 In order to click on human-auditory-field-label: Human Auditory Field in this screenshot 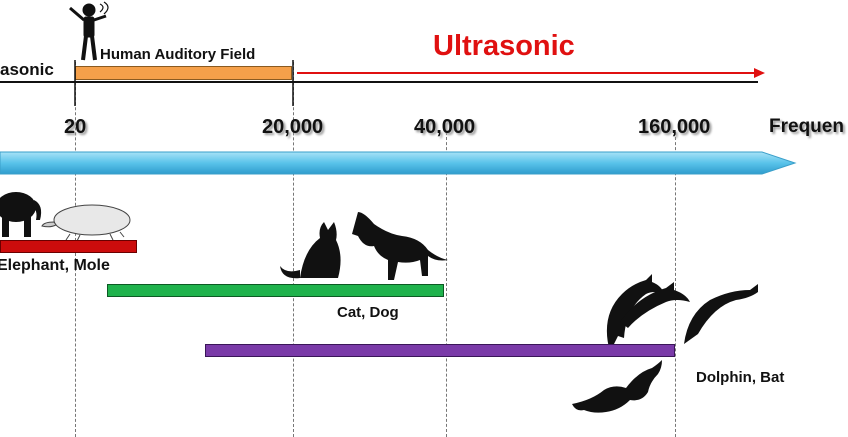, I will do `click(178, 54)`.